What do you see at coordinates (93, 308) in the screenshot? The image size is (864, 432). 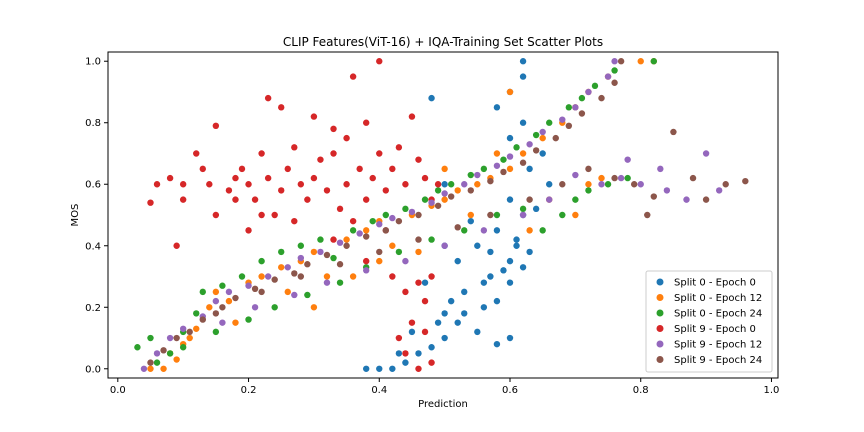 I see `y-tick-label: 0.2` at bounding box center [93, 308].